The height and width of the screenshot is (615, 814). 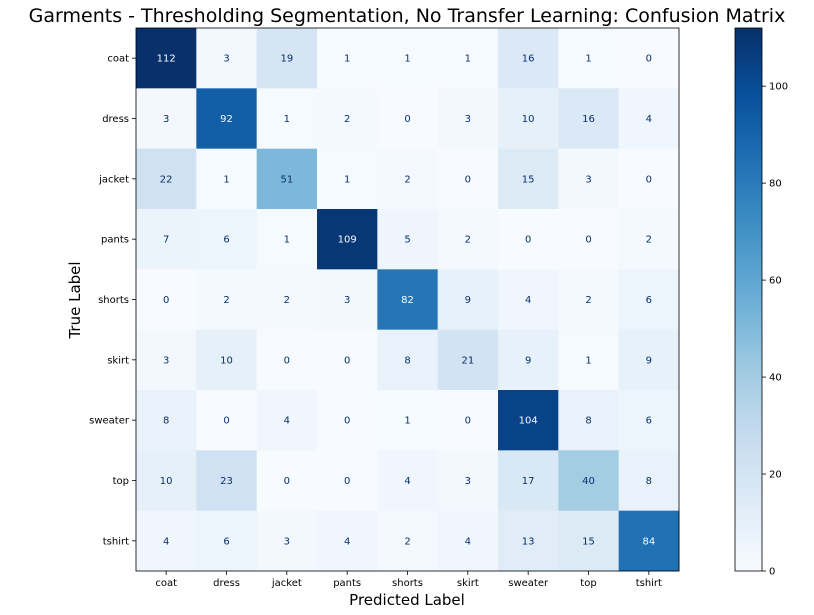 What do you see at coordinates (528, 421) in the screenshot?
I see `cell-value-label: 104` at bounding box center [528, 421].